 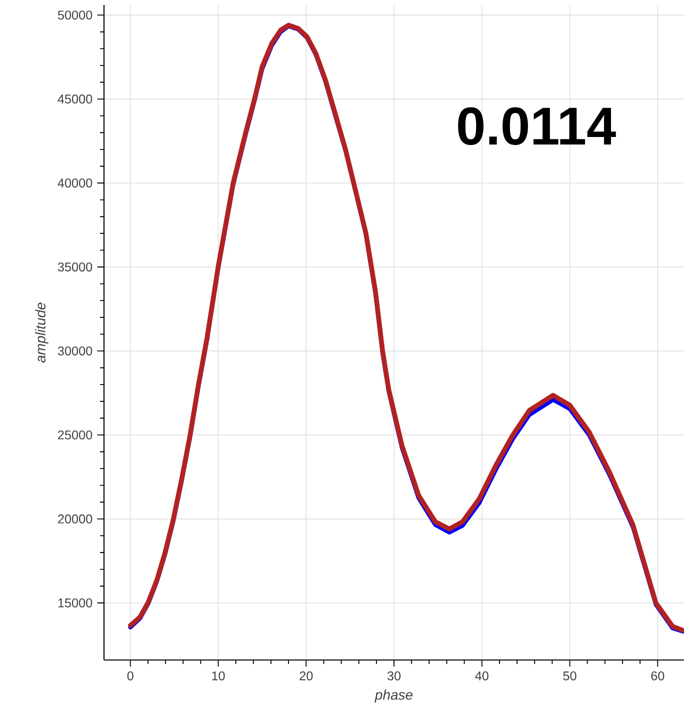 I want to click on y-tick-label: 30000, so click(x=75, y=351).